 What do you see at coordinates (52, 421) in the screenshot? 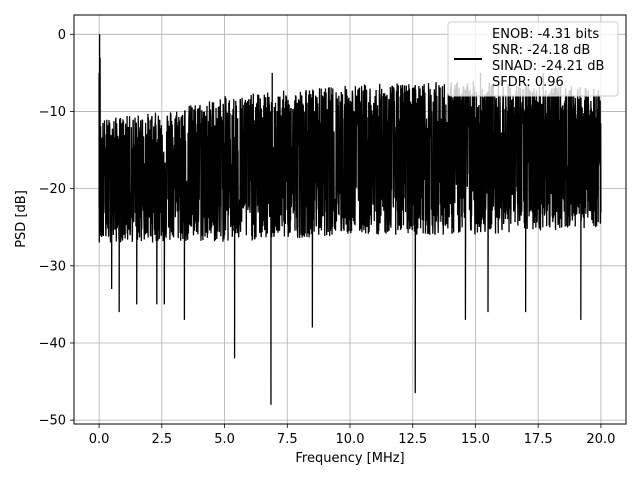
I see `y-tick-label: −50` at bounding box center [52, 421].